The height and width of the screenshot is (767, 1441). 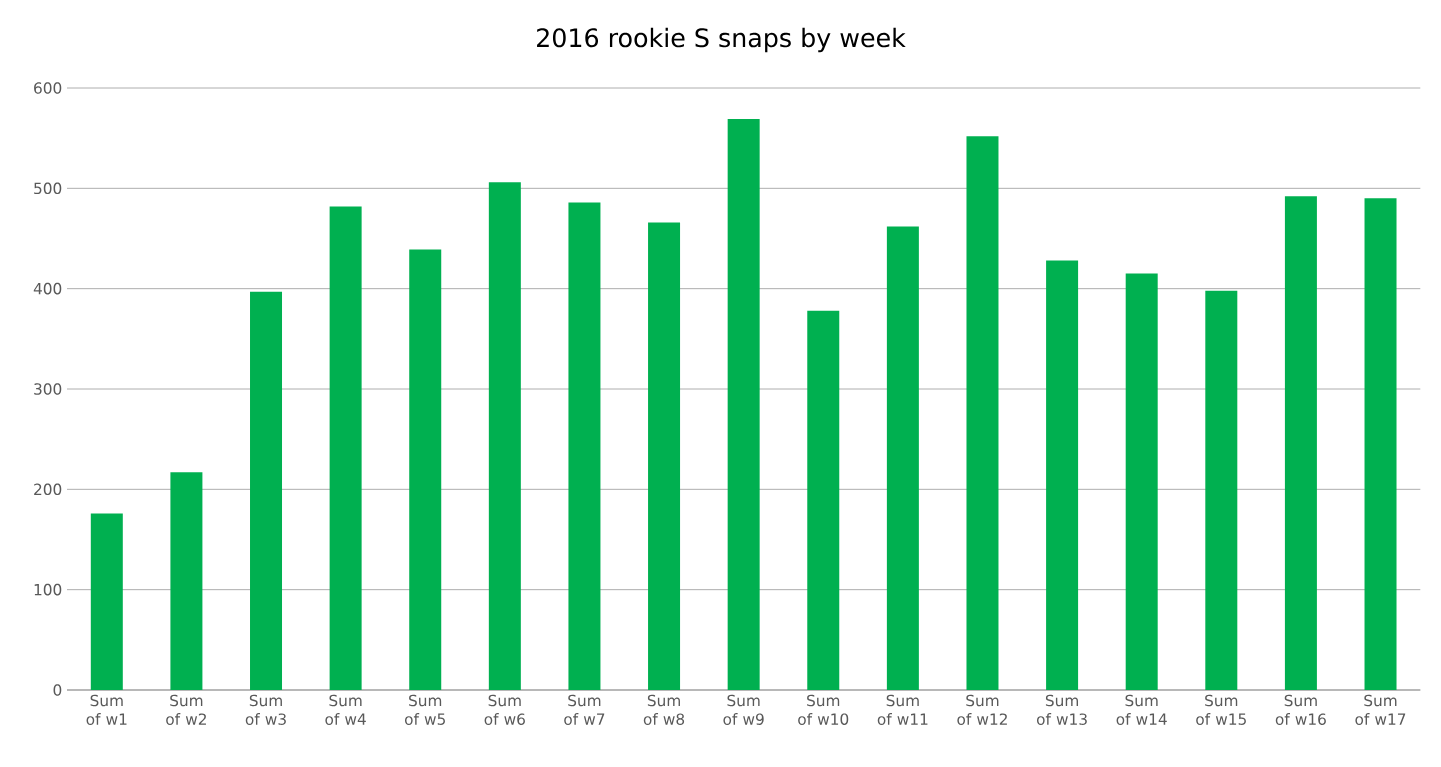 What do you see at coordinates (823, 709) in the screenshot?
I see `x-tick-label: Sum of w10` at bounding box center [823, 709].